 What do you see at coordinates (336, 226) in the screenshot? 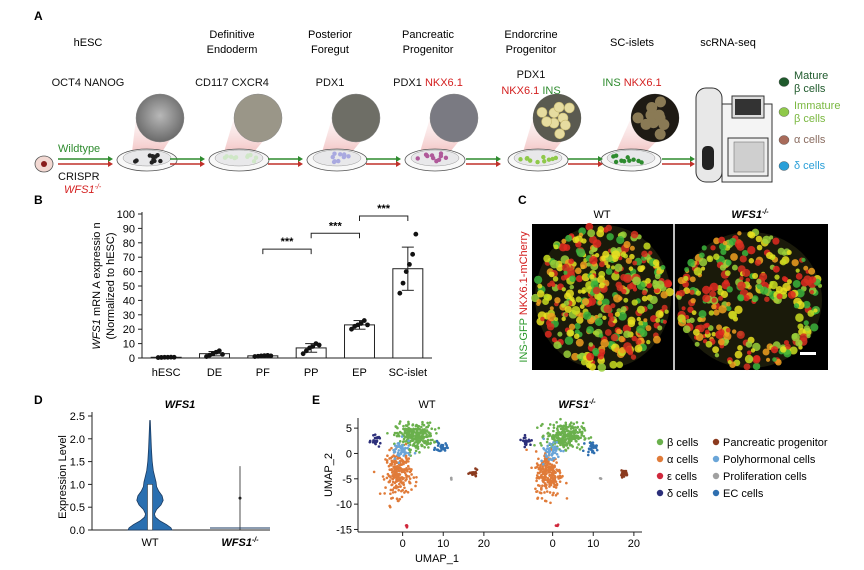
I see `significance-label: ***` at bounding box center [336, 226].